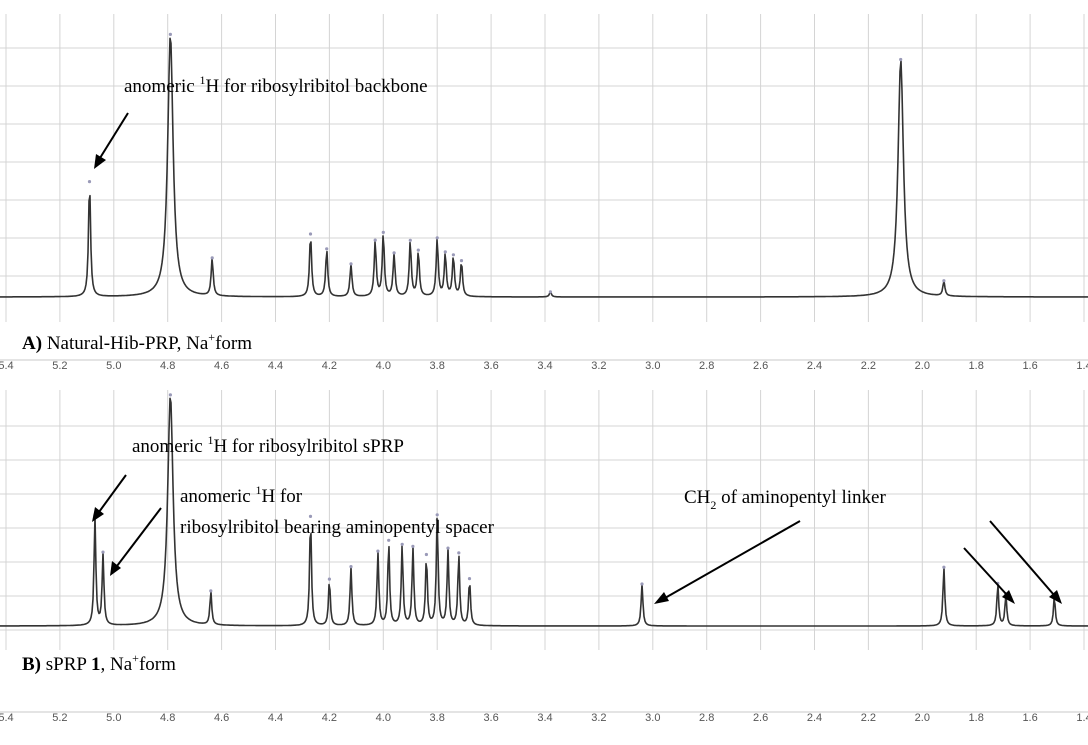 The image size is (1088, 745). I want to click on annotation-anomeric-sprp: anomeric 1H for ribosylribitol sPRP, so click(268, 445).